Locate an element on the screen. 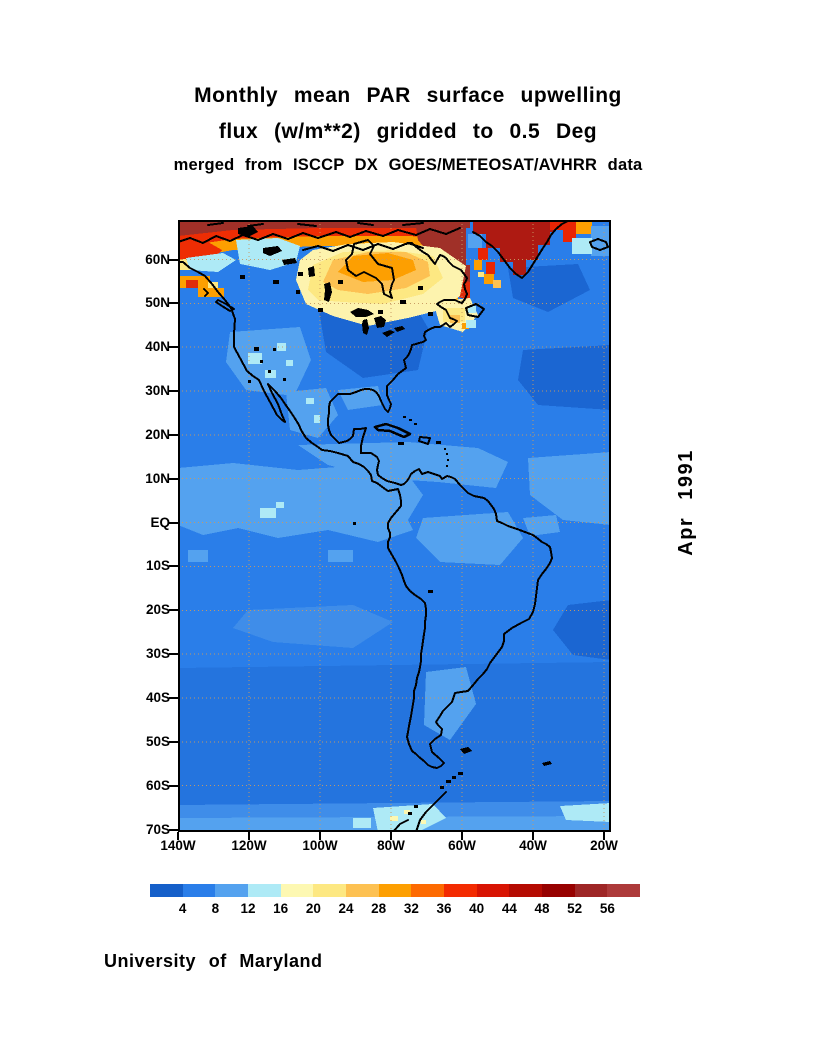 This screenshot has width=816, height=1056. lat-tick-label: 30S is located at coordinates (157, 654).